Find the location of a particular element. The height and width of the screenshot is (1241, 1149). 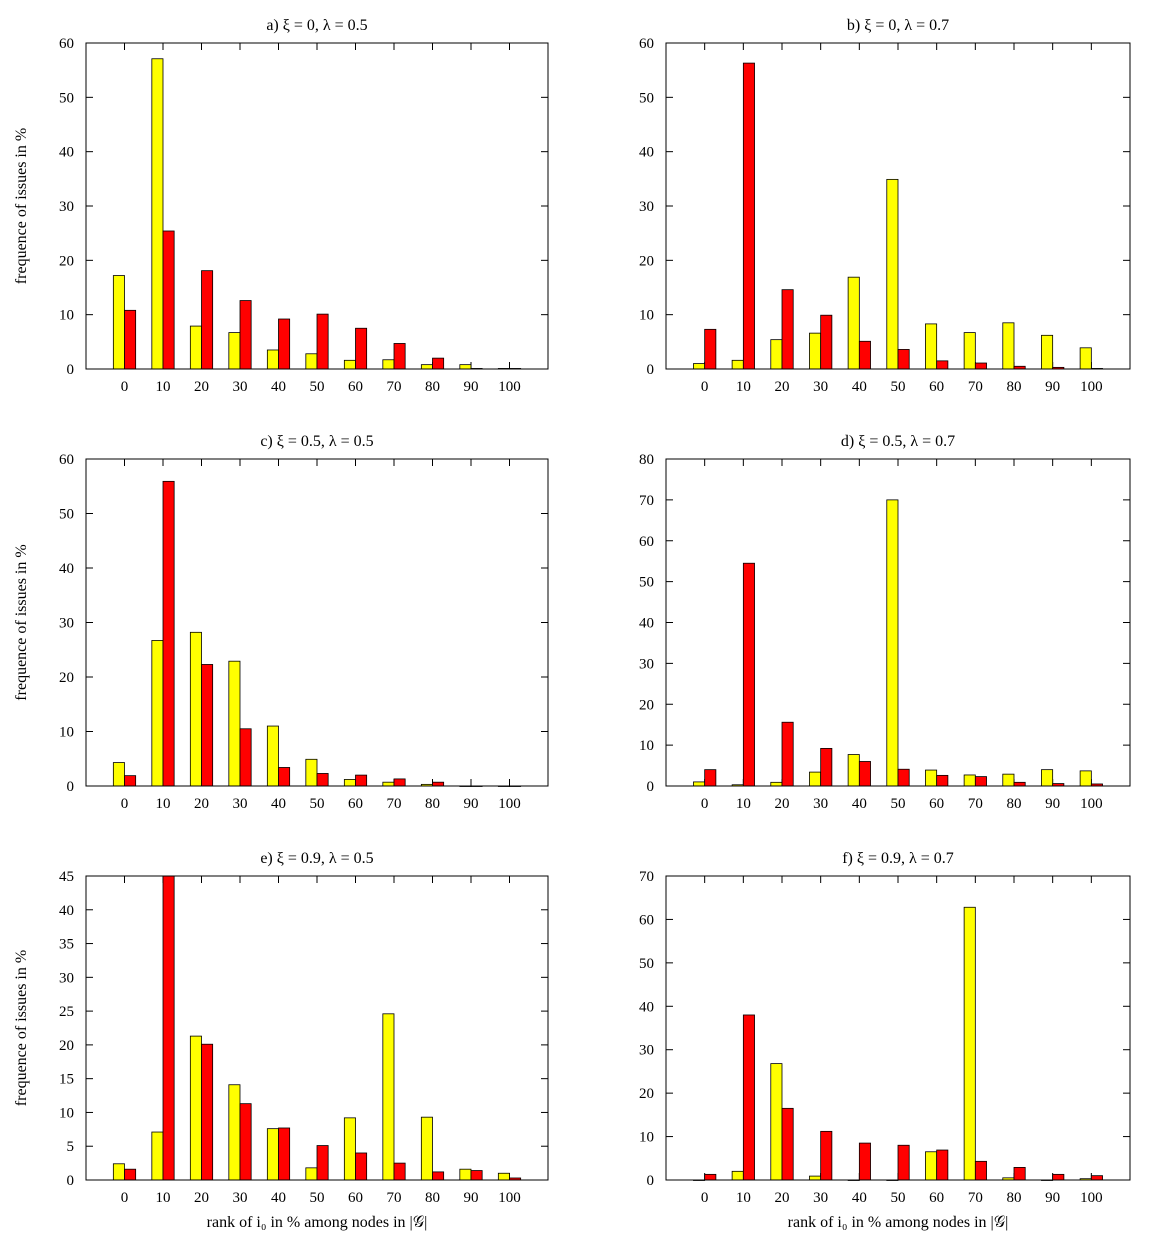

y-tick-label: 70 is located at coordinates (646, 501).